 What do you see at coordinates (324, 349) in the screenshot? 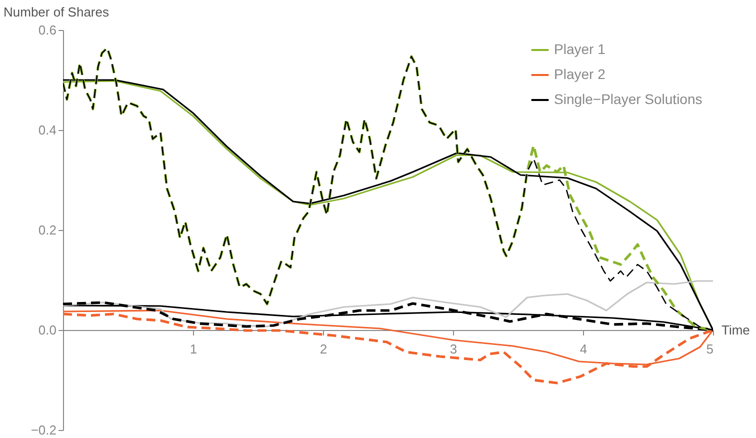
I see `x-tick-label: 2` at bounding box center [324, 349].